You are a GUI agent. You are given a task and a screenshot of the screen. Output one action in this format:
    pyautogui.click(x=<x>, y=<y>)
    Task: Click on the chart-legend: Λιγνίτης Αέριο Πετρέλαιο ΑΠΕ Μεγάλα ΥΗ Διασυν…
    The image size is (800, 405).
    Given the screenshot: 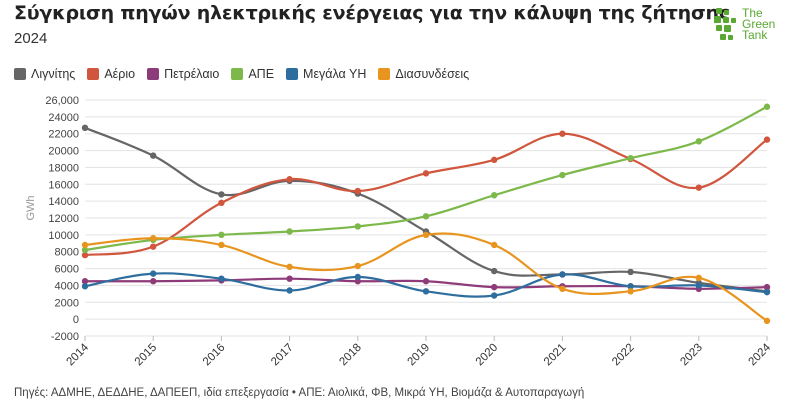 What is the action you would take?
    pyautogui.click(x=241, y=74)
    